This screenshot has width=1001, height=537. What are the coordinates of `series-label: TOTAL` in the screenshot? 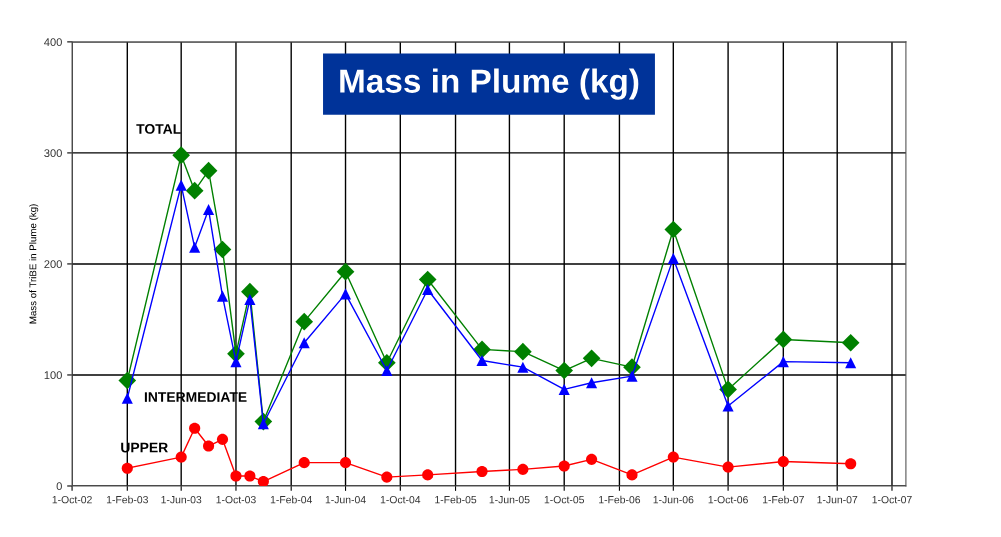 It's located at (158, 129).